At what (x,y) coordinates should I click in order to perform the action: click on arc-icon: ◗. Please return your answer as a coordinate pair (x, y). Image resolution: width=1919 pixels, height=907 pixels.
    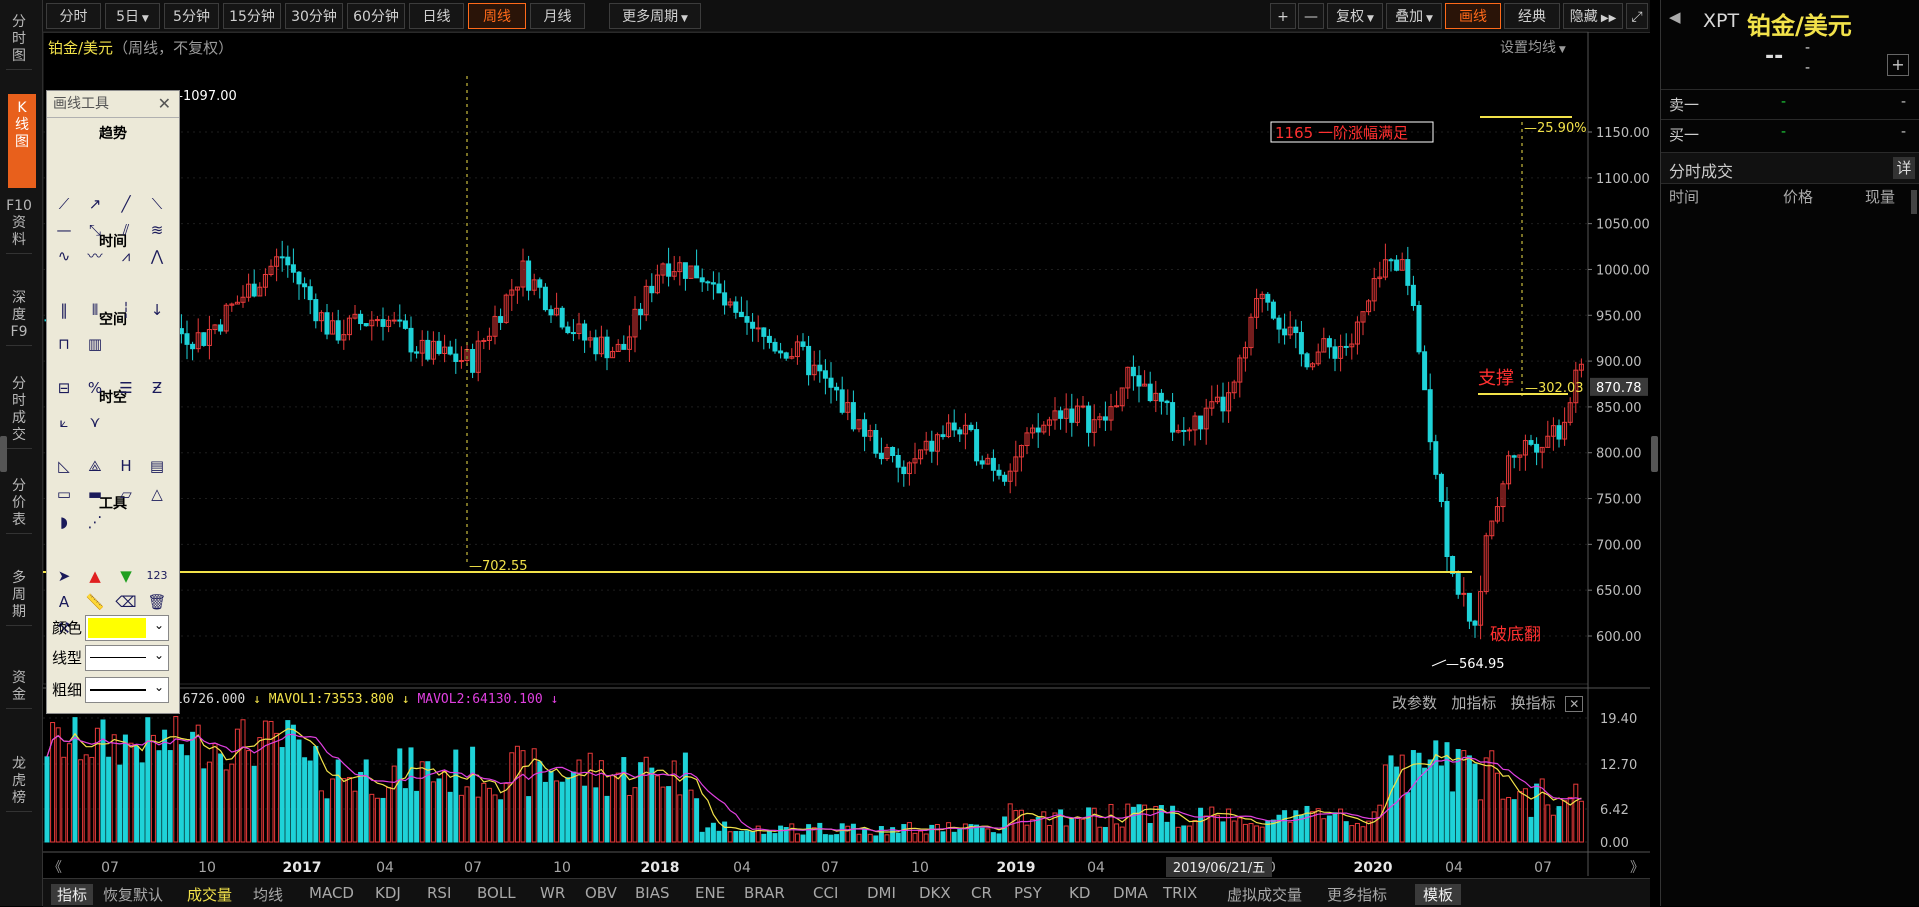
    Looking at the image, I should click on (64, 522).